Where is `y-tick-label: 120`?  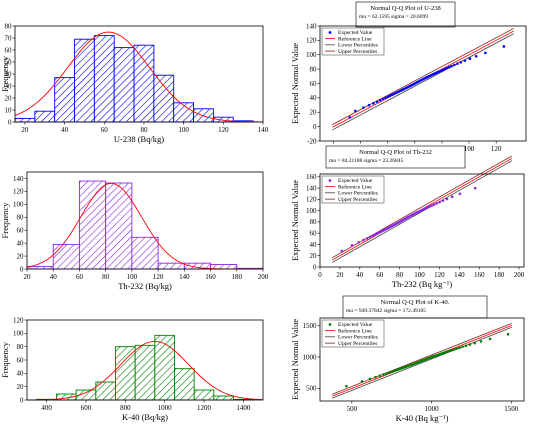 y-tick-label: 120 is located at coordinates (18, 192).